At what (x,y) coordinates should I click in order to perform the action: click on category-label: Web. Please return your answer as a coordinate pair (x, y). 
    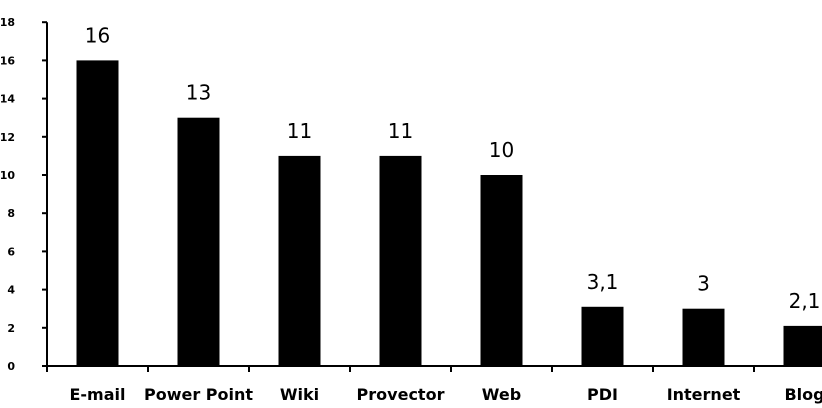
    Looking at the image, I should click on (501, 394).